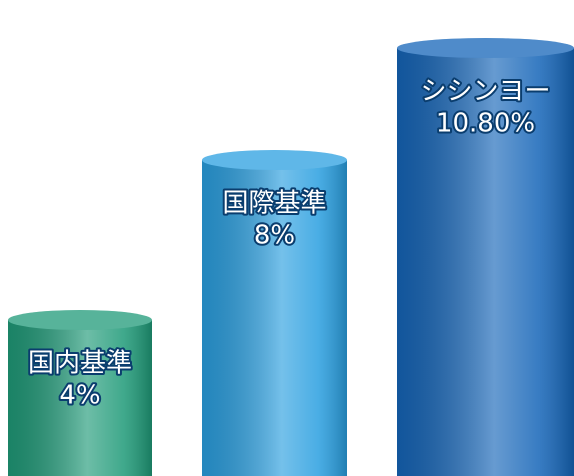  Describe the element at coordinates (274, 236) in the screenshot. I see `value-label: 8%` at that location.